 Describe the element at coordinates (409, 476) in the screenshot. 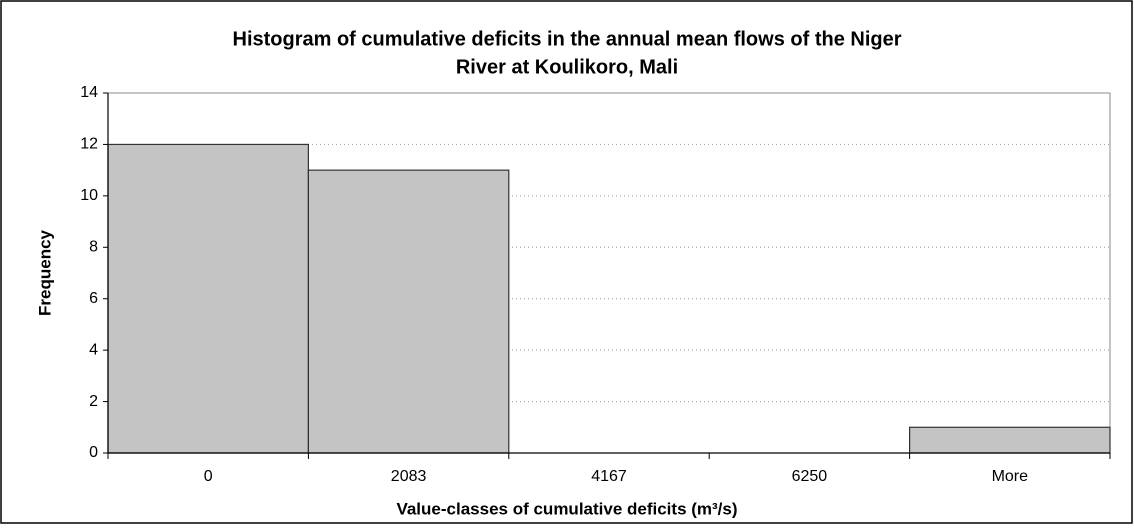

I see `x-tick-label: 2083` at that location.